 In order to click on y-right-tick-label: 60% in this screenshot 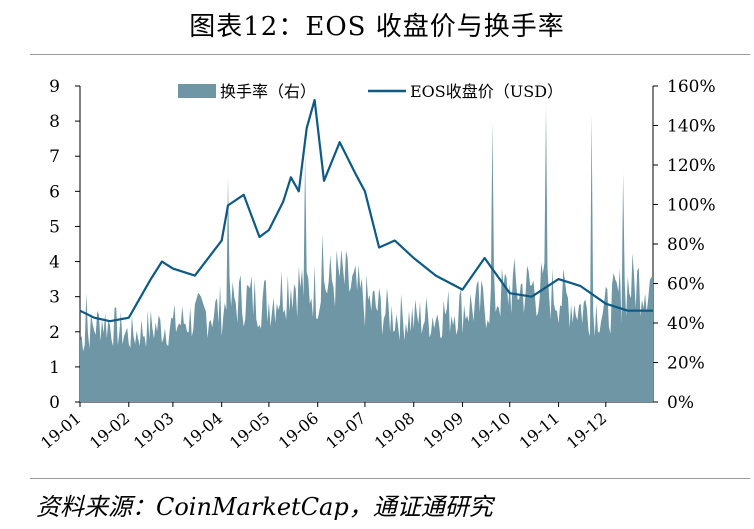, I will do `click(686, 285)`.